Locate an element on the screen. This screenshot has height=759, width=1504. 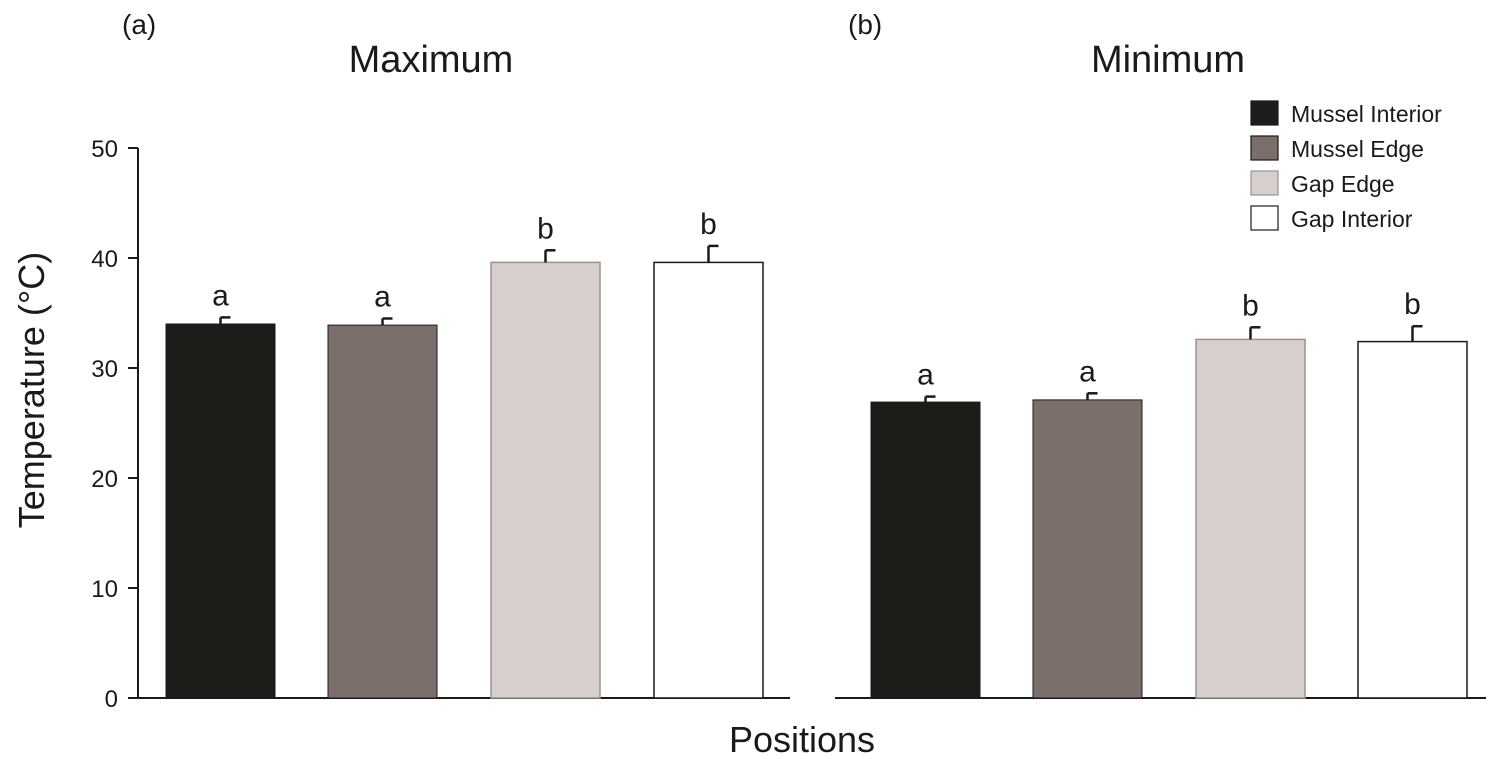
y-axis-label: Temperature (°C) is located at coordinates (31, 390).